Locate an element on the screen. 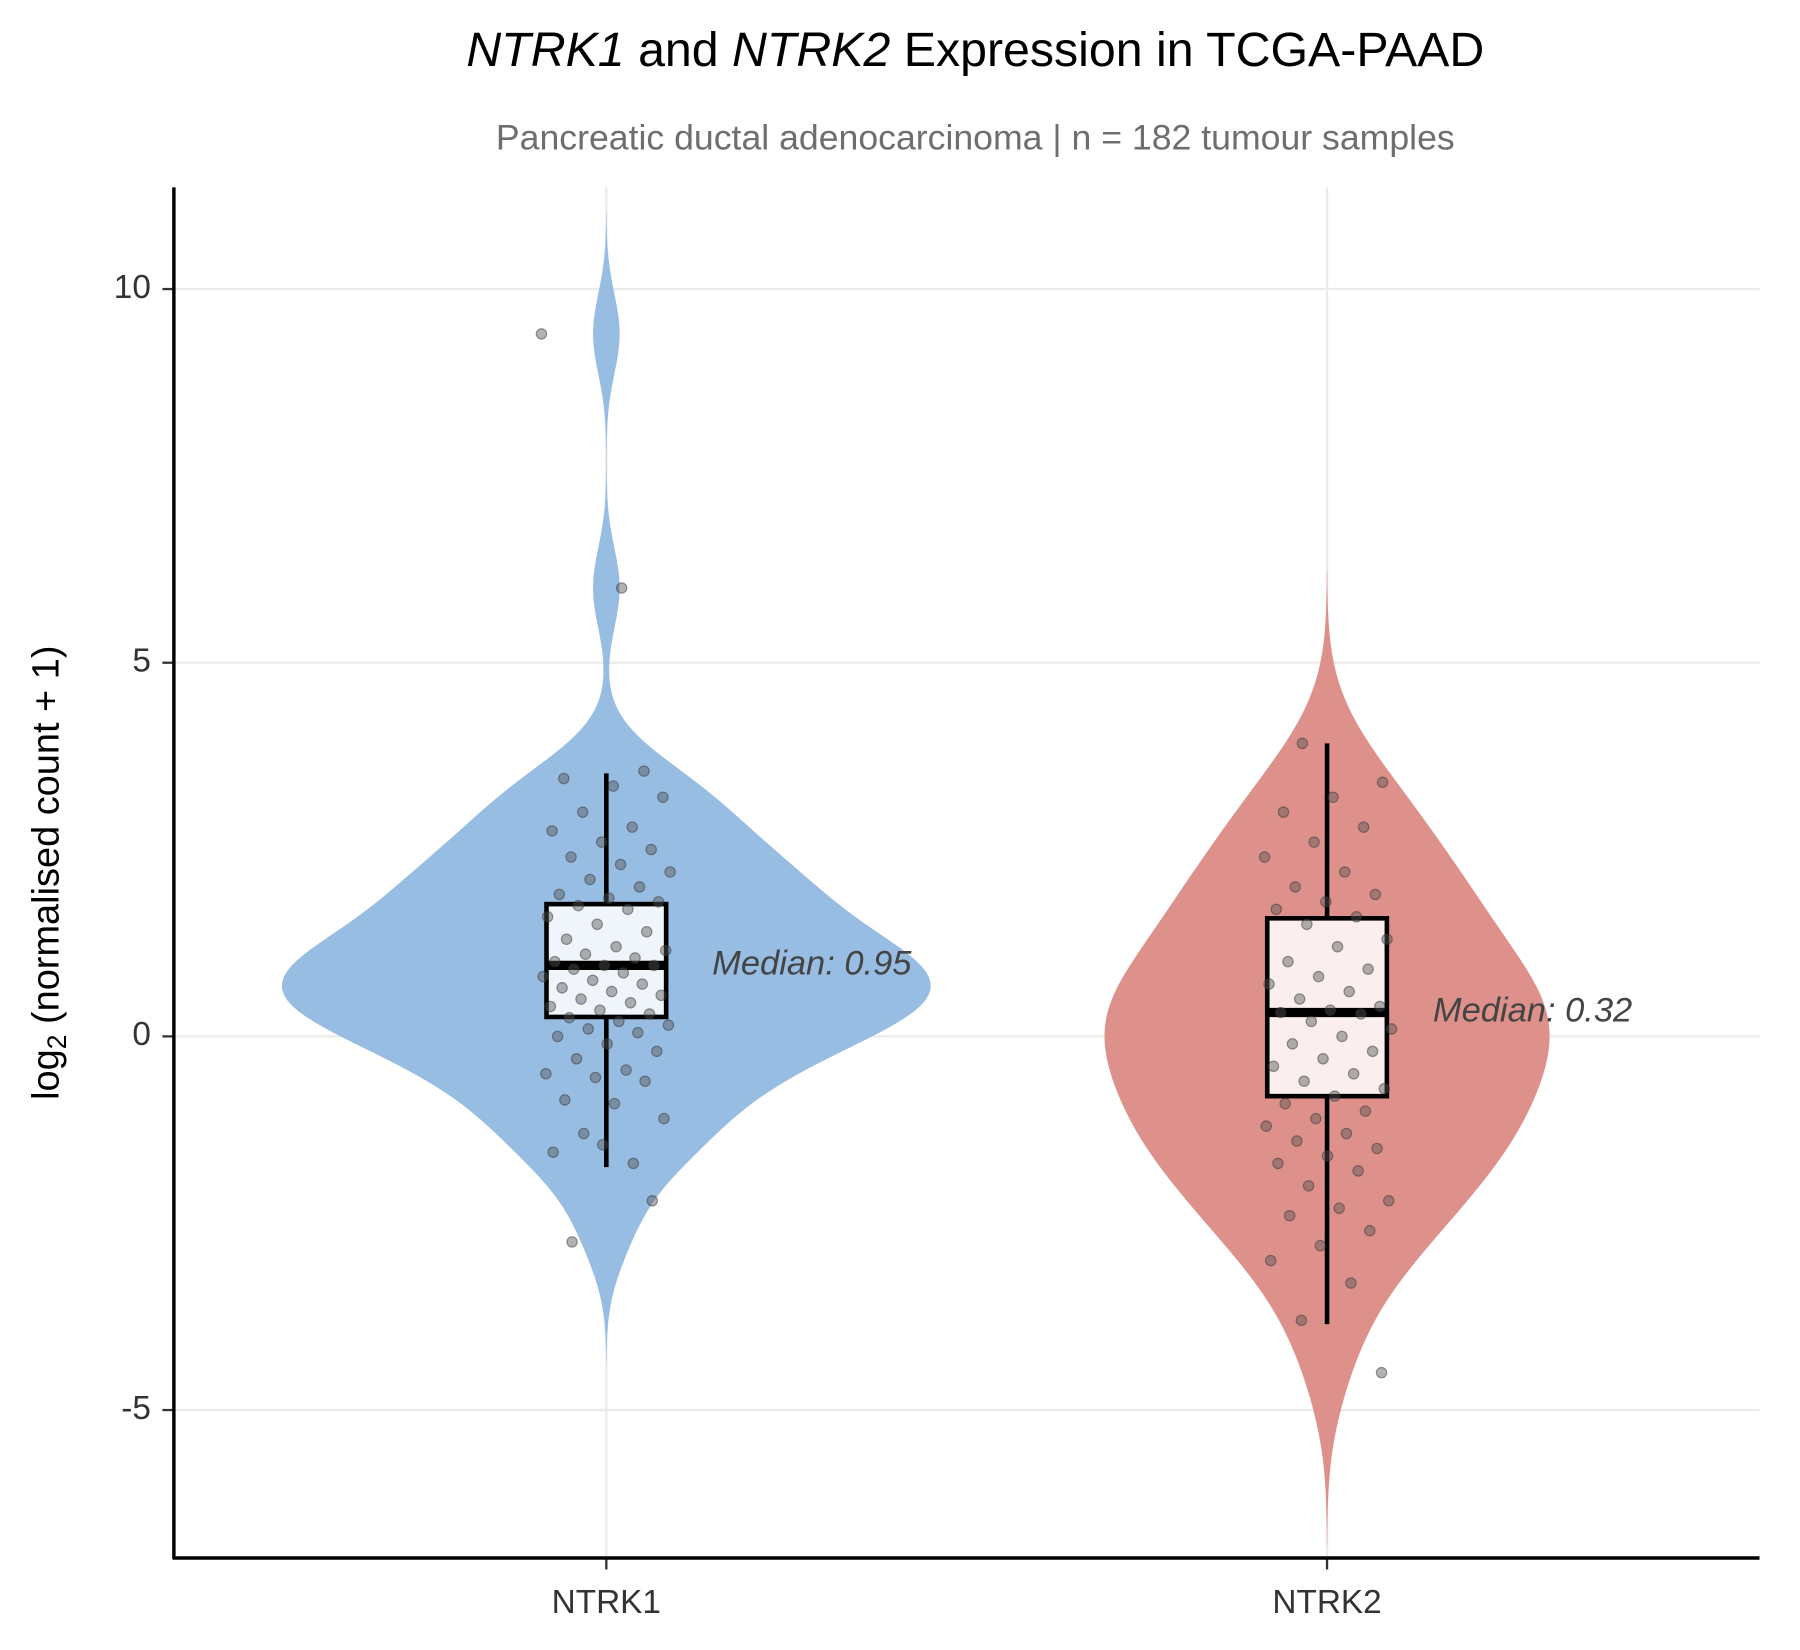  x-tick-label: NTRK2 is located at coordinates (1326, 1602).